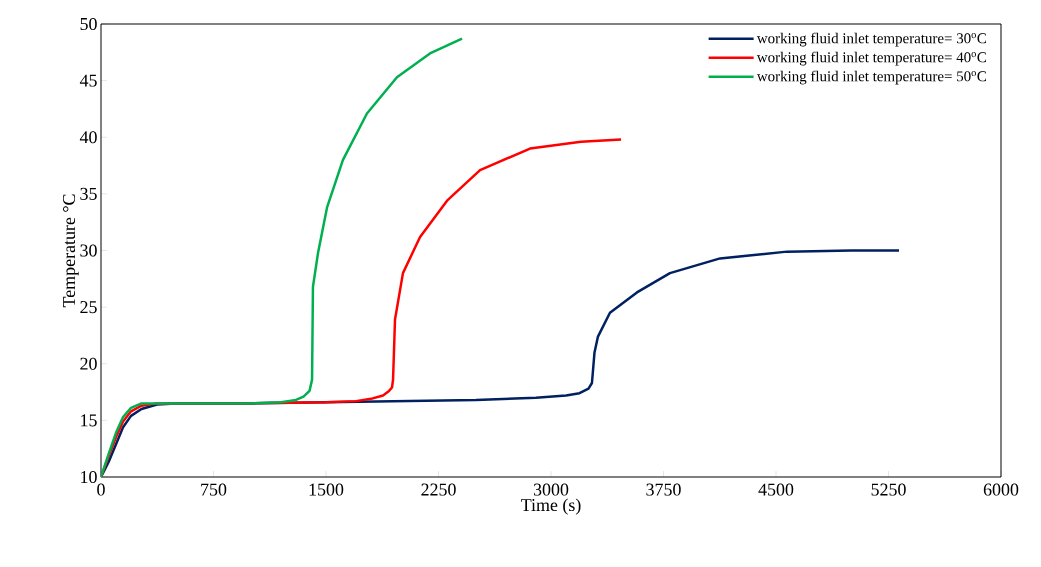 The height and width of the screenshot is (567, 1041). What do you see at coordinates (776, 489) in the screenshot?
I see `x-tick-label: 4500` at bounding box center [776, 489].